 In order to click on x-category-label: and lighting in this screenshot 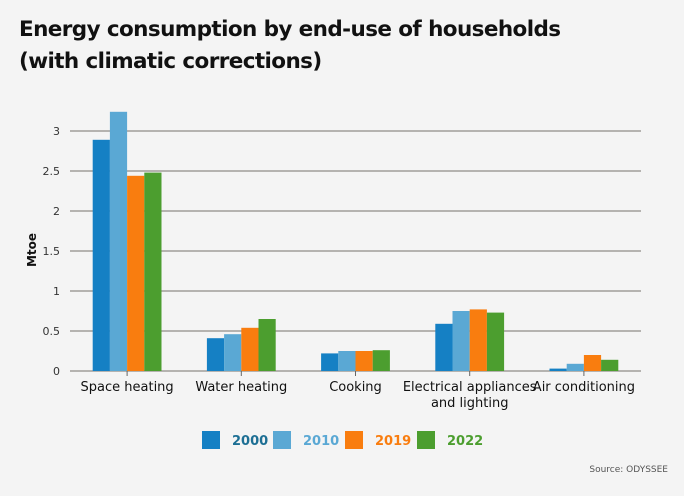, I will do `click(470, 403)`.